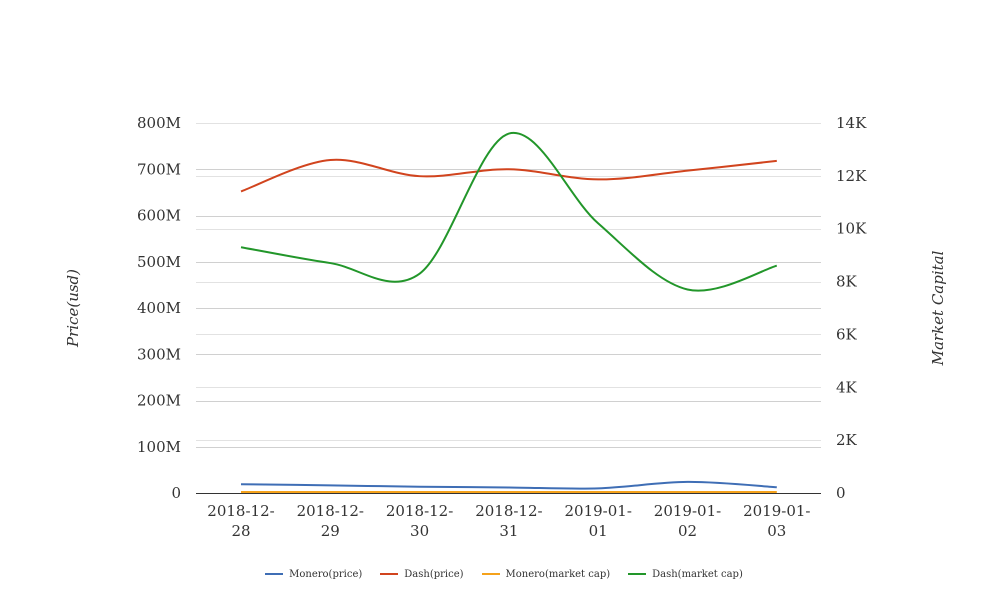  Describe the element at coordinates (326, 574) in the screenshot. I see `legend-label: Monero(price)` at that location.